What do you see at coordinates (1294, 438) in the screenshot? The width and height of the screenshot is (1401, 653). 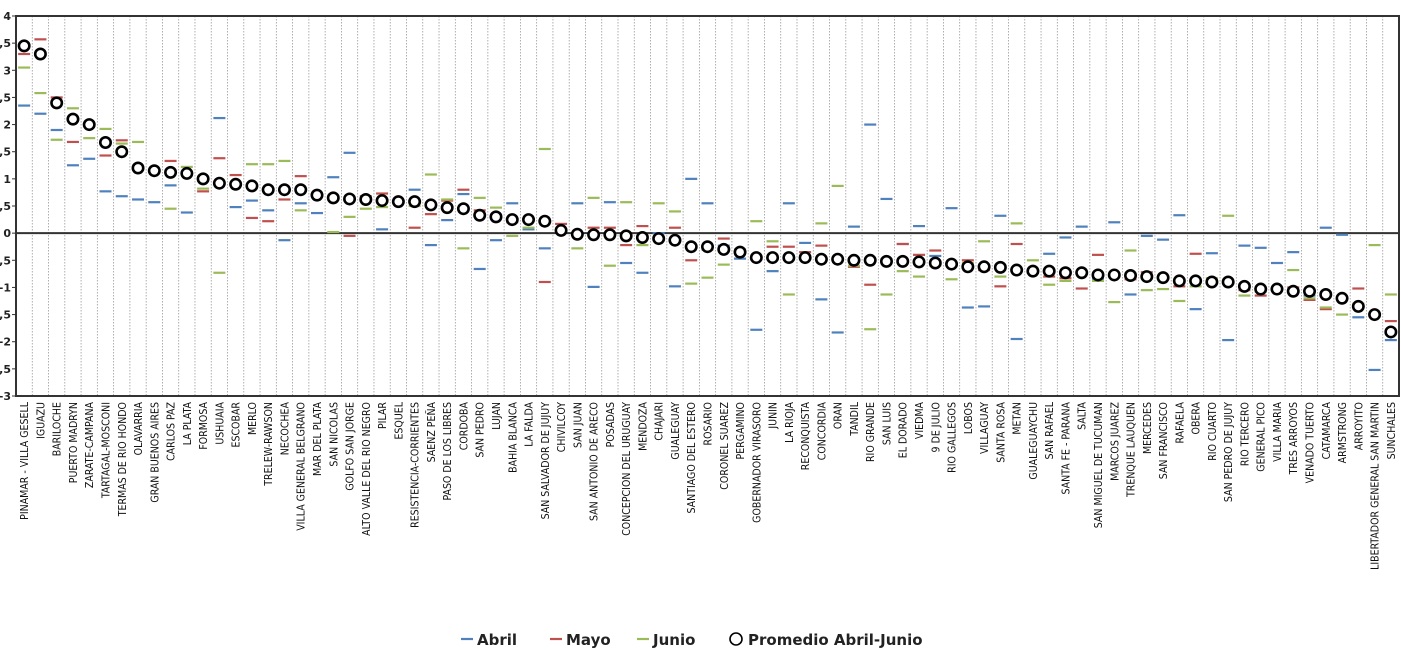 I see `x-tick-label: TRES ARROYOS` at bounding box center [1294, 438].